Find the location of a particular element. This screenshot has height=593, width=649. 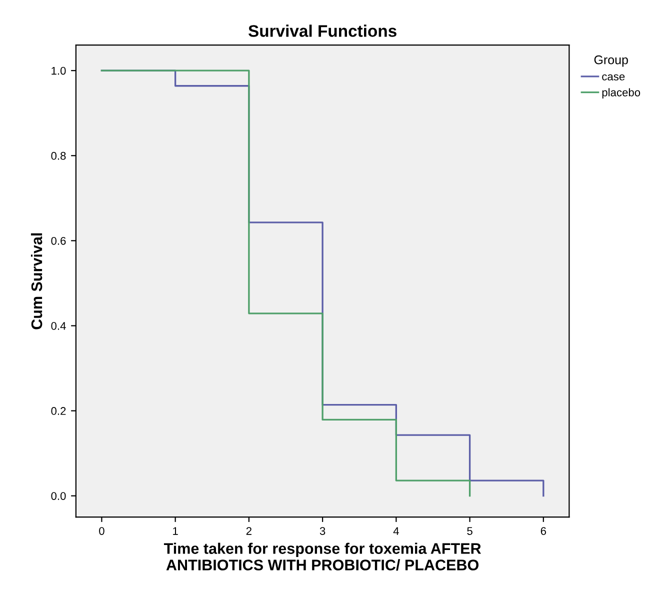

y-tick-label: 0.8 is located at coordinates (58, 156).